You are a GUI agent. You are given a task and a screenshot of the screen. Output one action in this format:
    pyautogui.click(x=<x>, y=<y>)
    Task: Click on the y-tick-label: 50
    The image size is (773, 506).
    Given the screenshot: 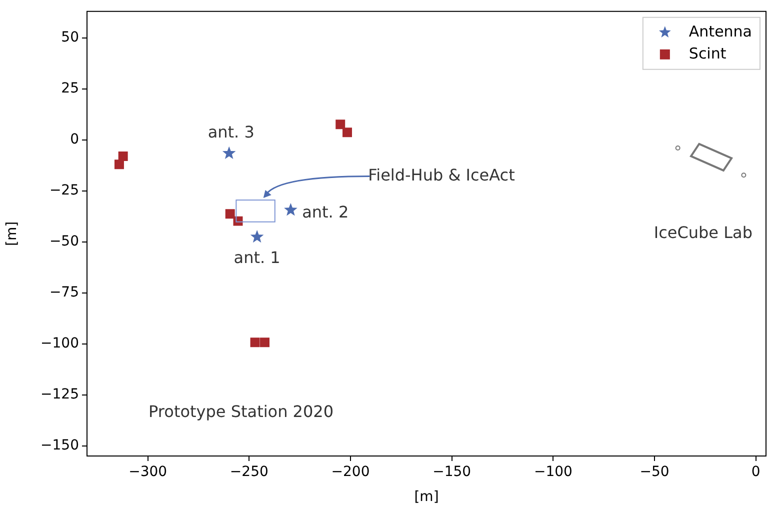 What is the action you would take?
    pyautogui.click(x=70, y=38)
    